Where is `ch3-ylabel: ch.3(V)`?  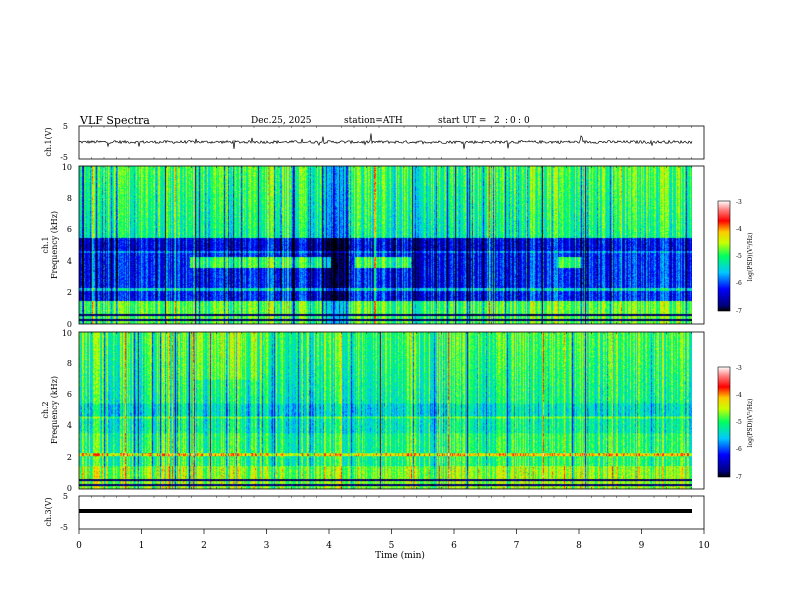 ch3-ylabel: ch.3(V) is located at coordinates (48, 511).